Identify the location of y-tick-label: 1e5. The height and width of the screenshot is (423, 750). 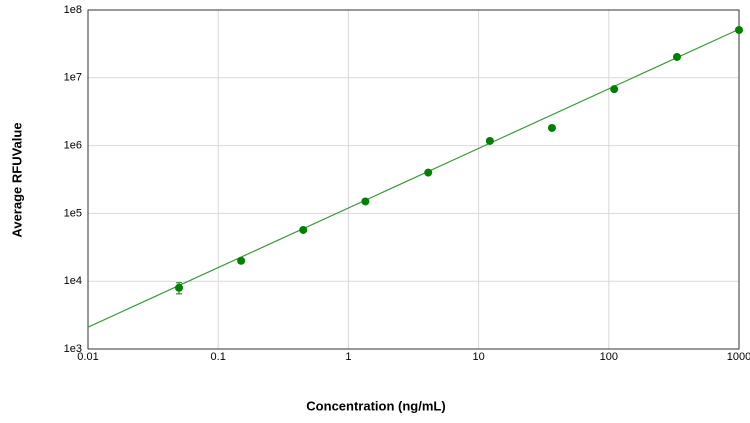
(73, 213).